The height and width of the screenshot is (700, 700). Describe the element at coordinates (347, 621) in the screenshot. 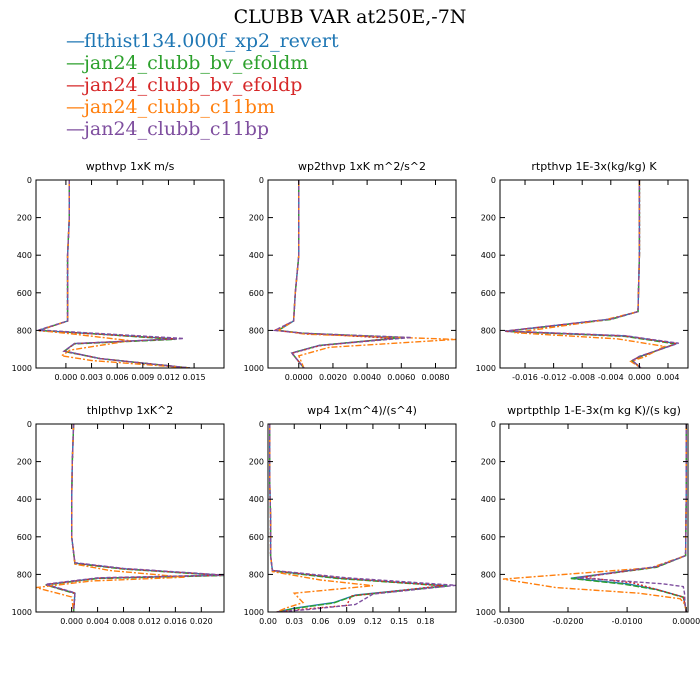

I see `x-tick-label: 0.09` at that location.